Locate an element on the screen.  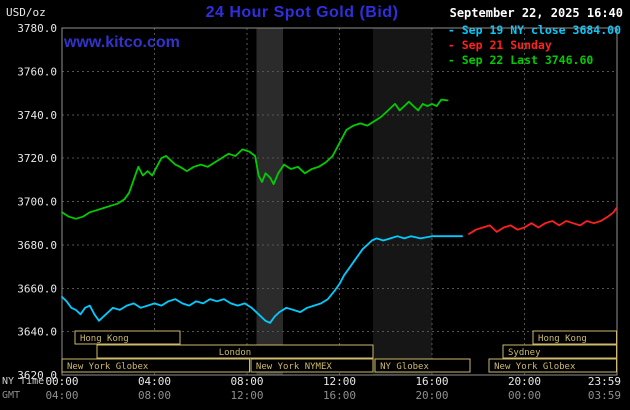
svg-text: Sydney is located at coordinates (524, 353).